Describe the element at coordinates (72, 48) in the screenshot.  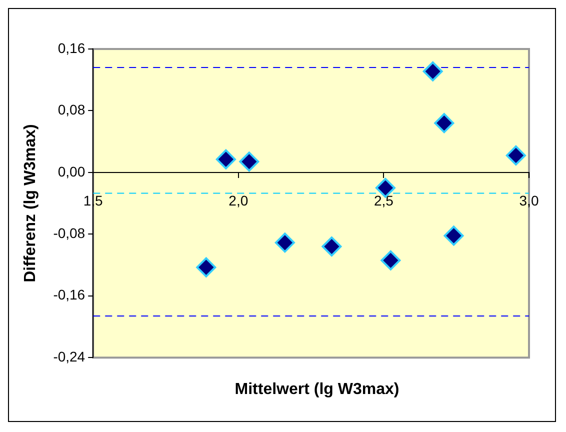
I see `y-tick-label: 0,16` at that location.